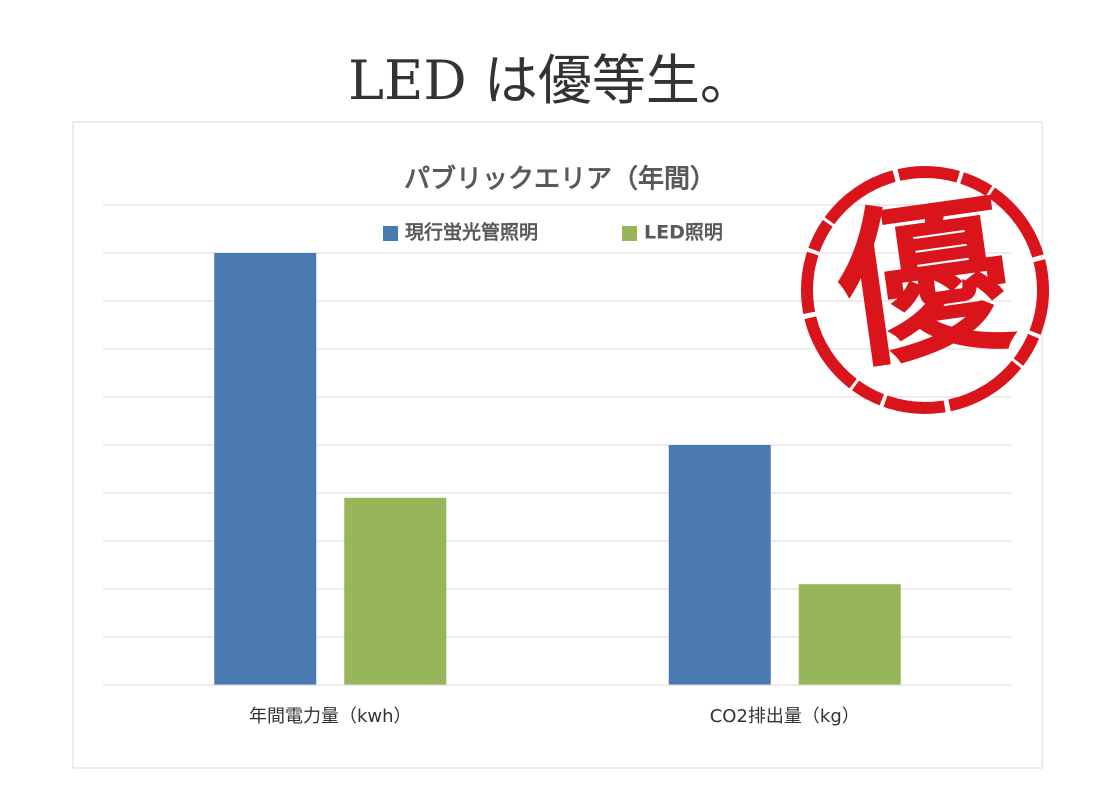  What do you see at coordinates (560, 179) in the screenshot?
I see `chart-title: パブリックエリア（年間）` at bounding box center [560, 179].